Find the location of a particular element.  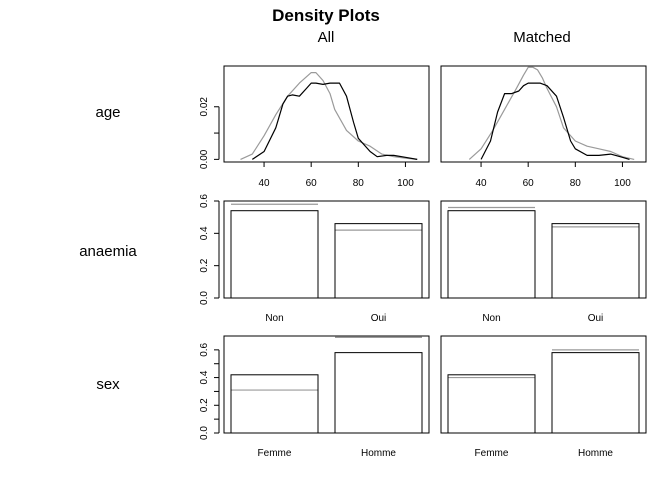

panel-frame-sex-all is located at coordinates (326, 384).